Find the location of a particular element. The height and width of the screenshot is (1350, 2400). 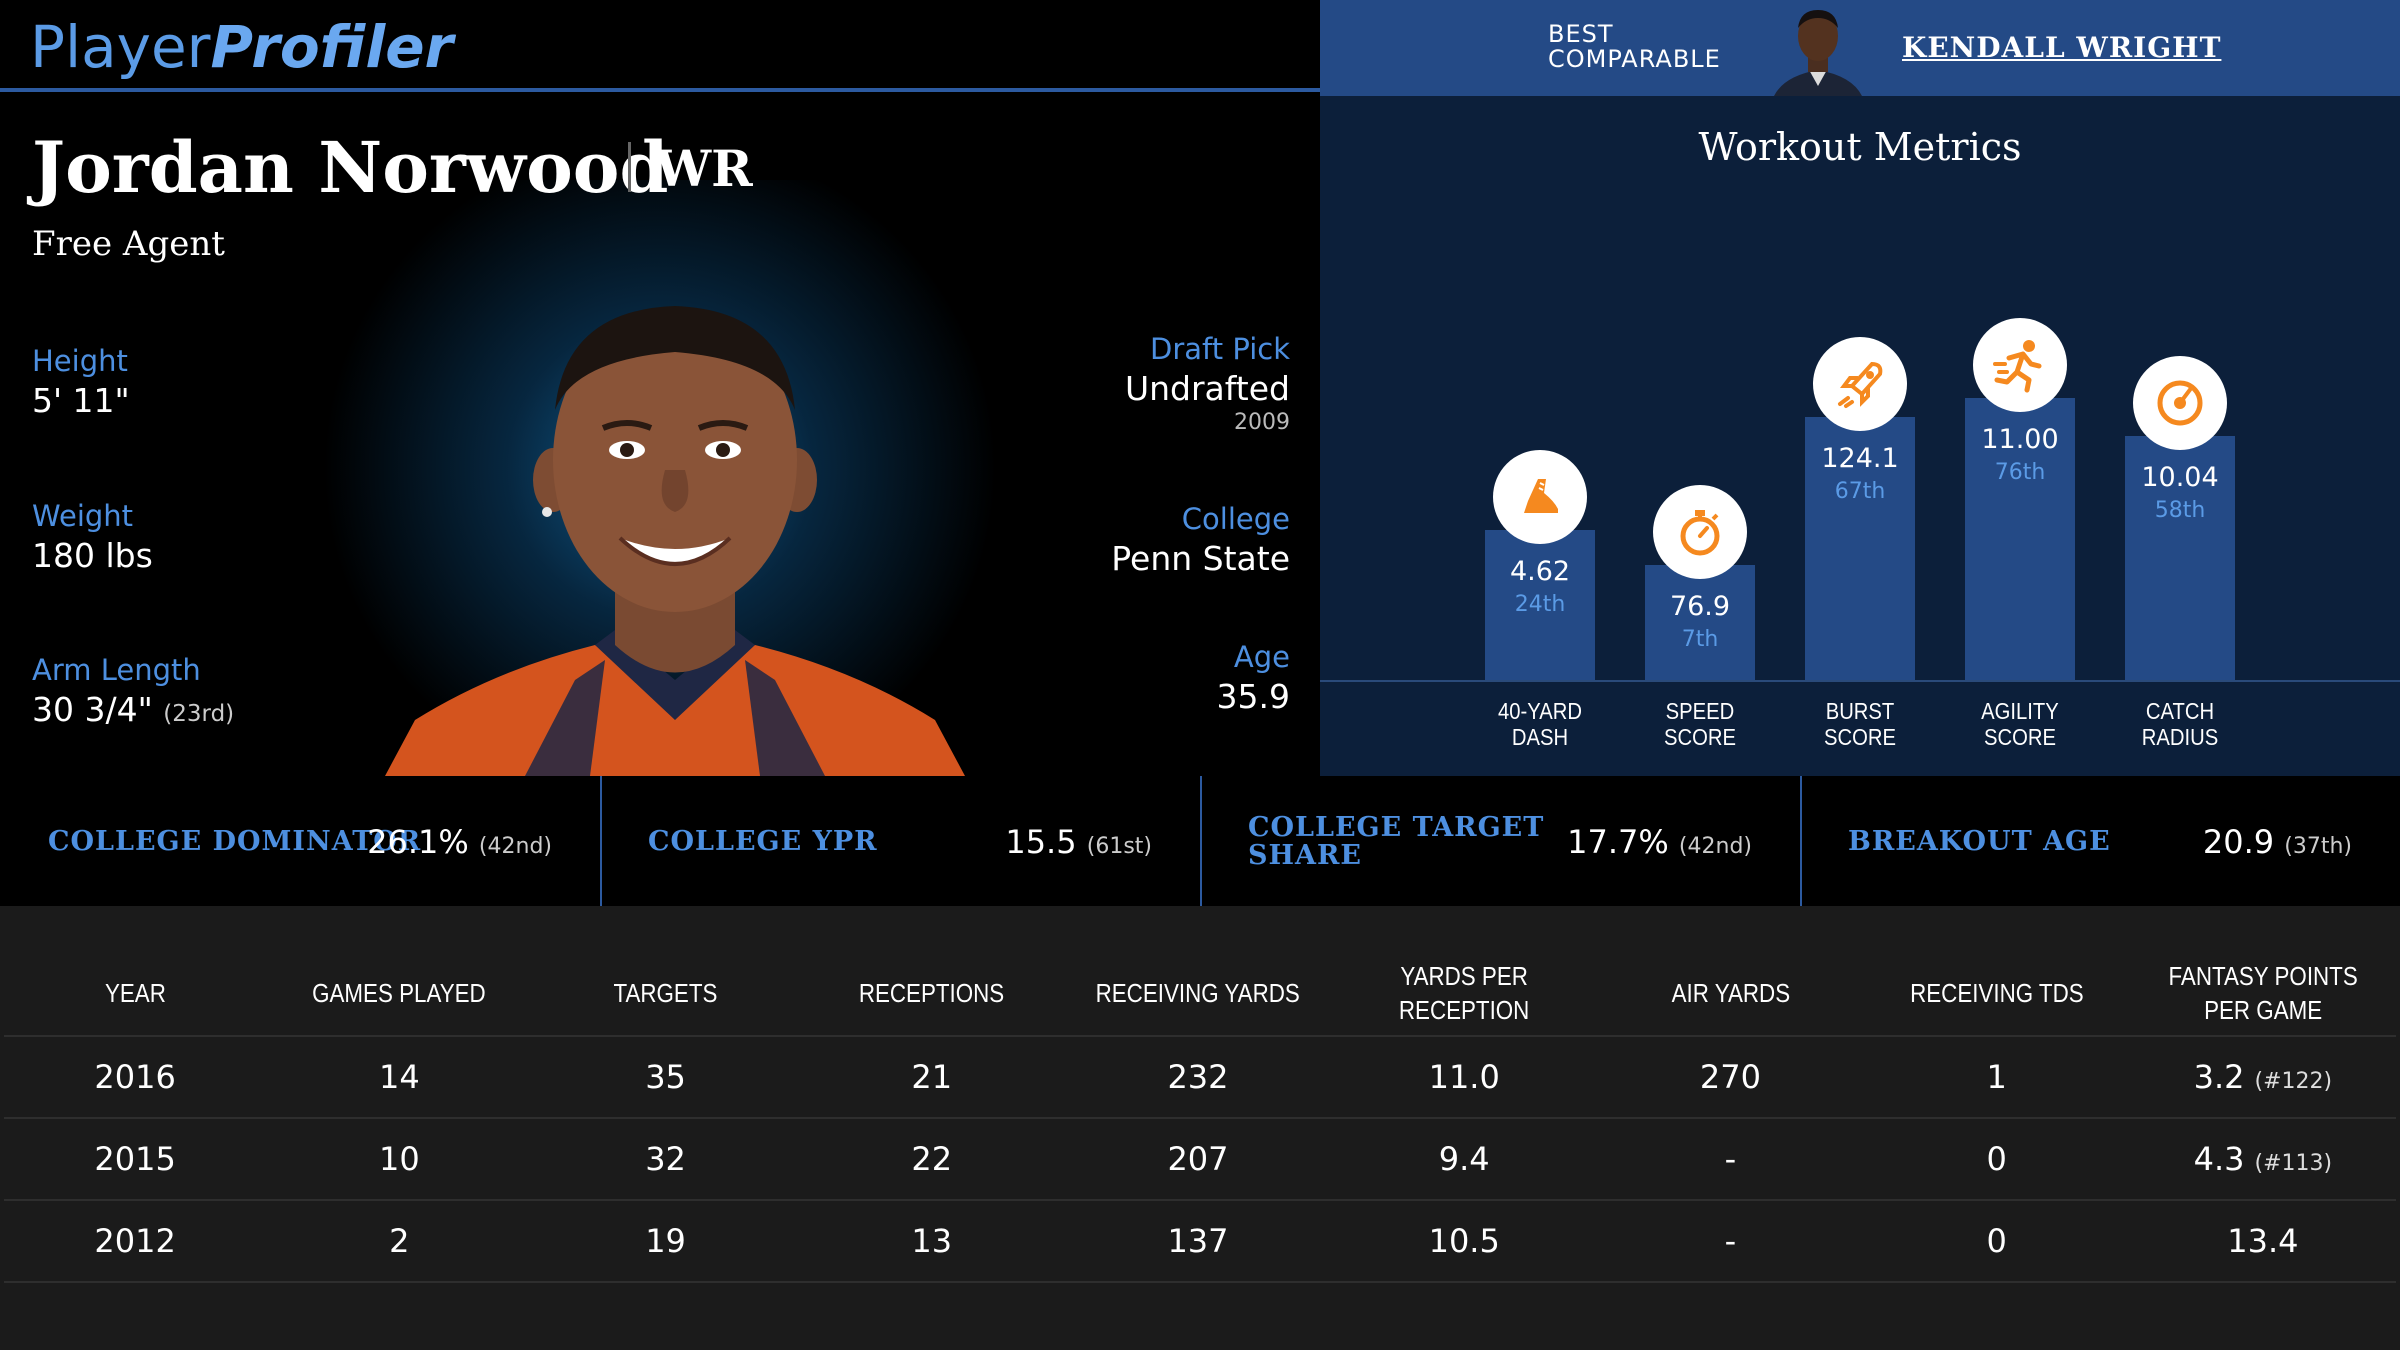

workout-metric-label-line1: 40-YARD is located at coordinates (1540, 711).